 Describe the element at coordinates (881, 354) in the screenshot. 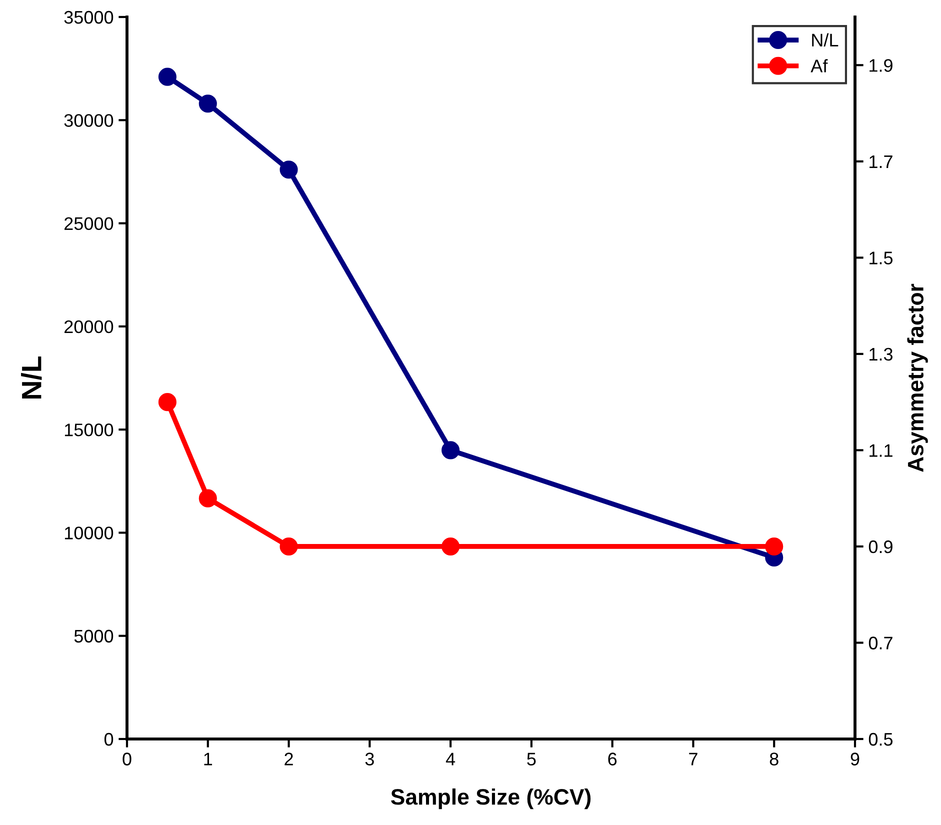

I see `y2-tick-label: 1.3` at that location.